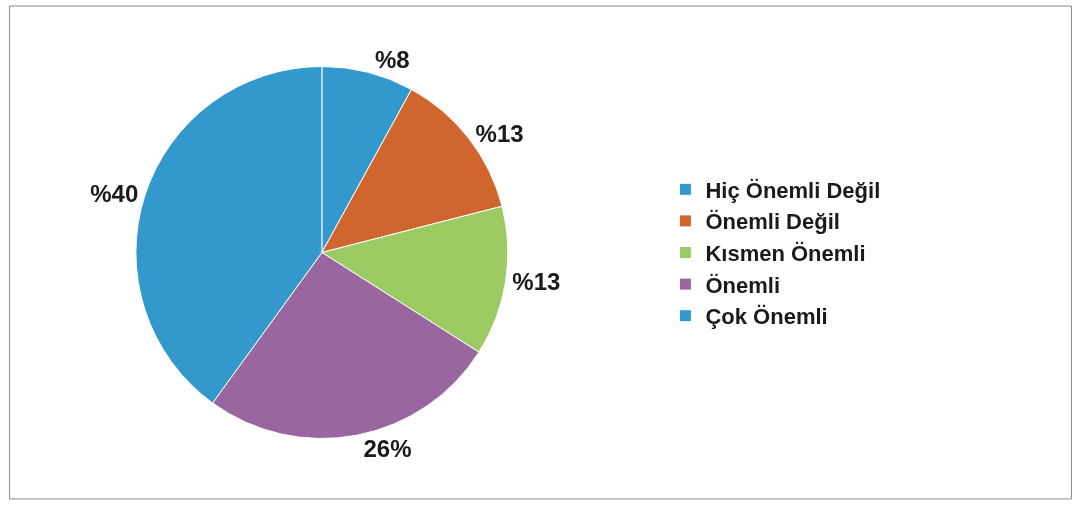 Image resolution: width=1081 pixels, height=505 pixels. Describe the element at coordinates (114, 194) in the screenshot. I see `data-label: %40` at that location.